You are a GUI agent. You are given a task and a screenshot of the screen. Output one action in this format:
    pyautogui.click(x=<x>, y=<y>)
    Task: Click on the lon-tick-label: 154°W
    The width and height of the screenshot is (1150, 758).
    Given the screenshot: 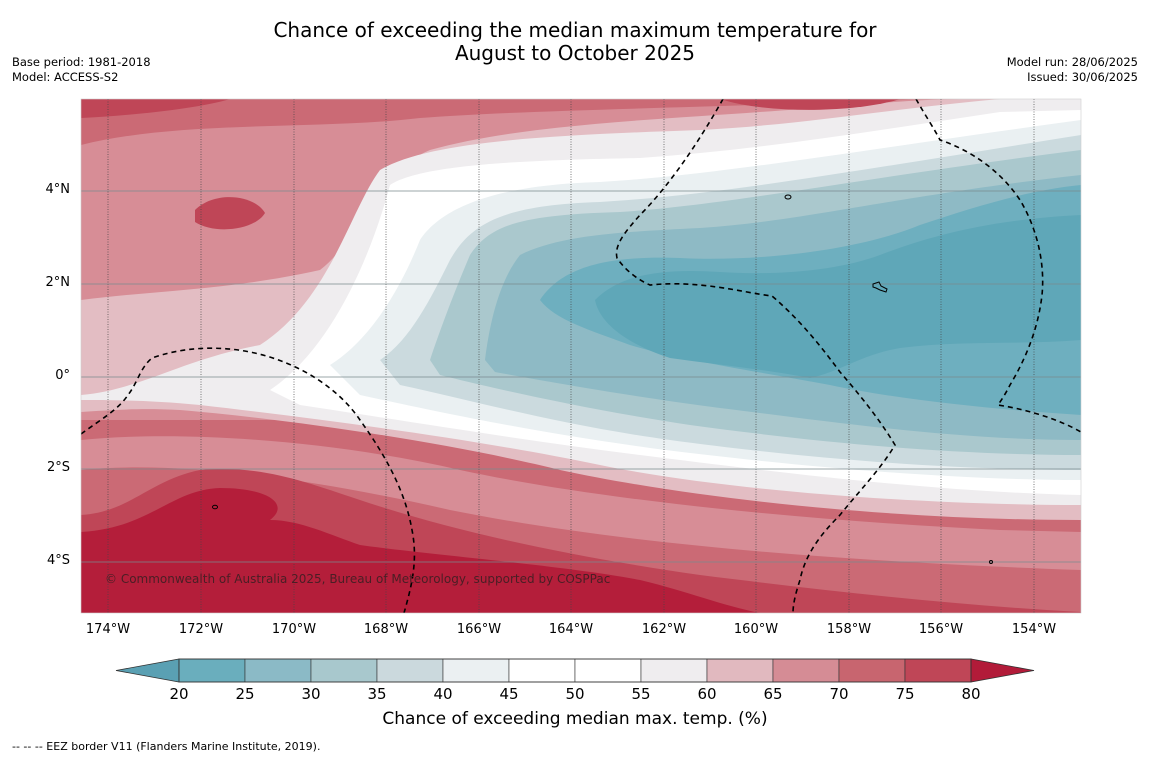 What is the action you would take?
    pyautogui.click(x=1034, y=629)
    